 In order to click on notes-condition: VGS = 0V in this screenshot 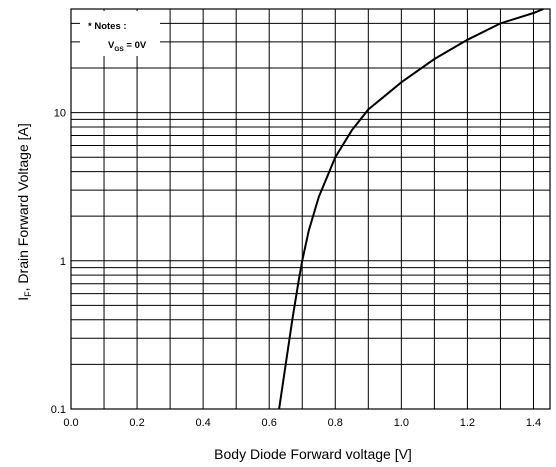, I will do `click(127, 46)`.